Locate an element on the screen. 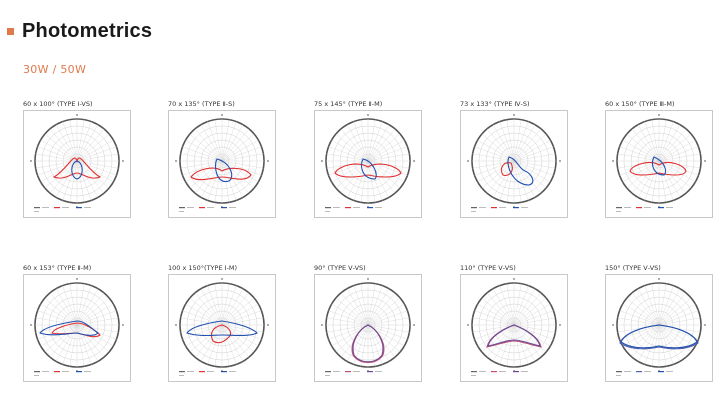 The width and height of the screenshot is (725, 405). curve-c0-c180 is located at coordinates (77, 168).